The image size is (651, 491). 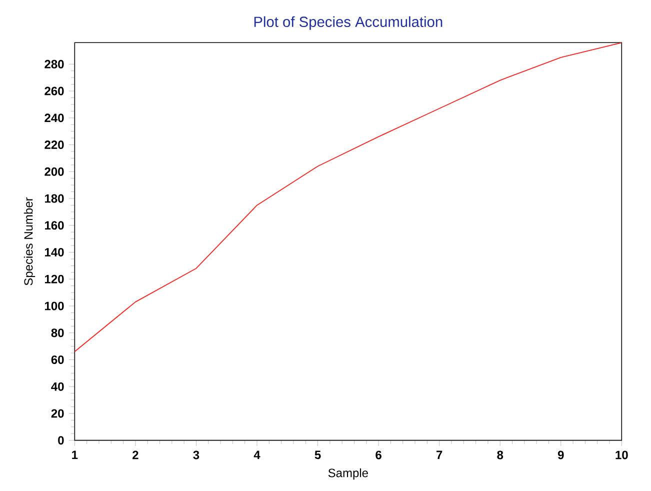 I want to click on x-tick-label: 7, so click(x=439, y=454).